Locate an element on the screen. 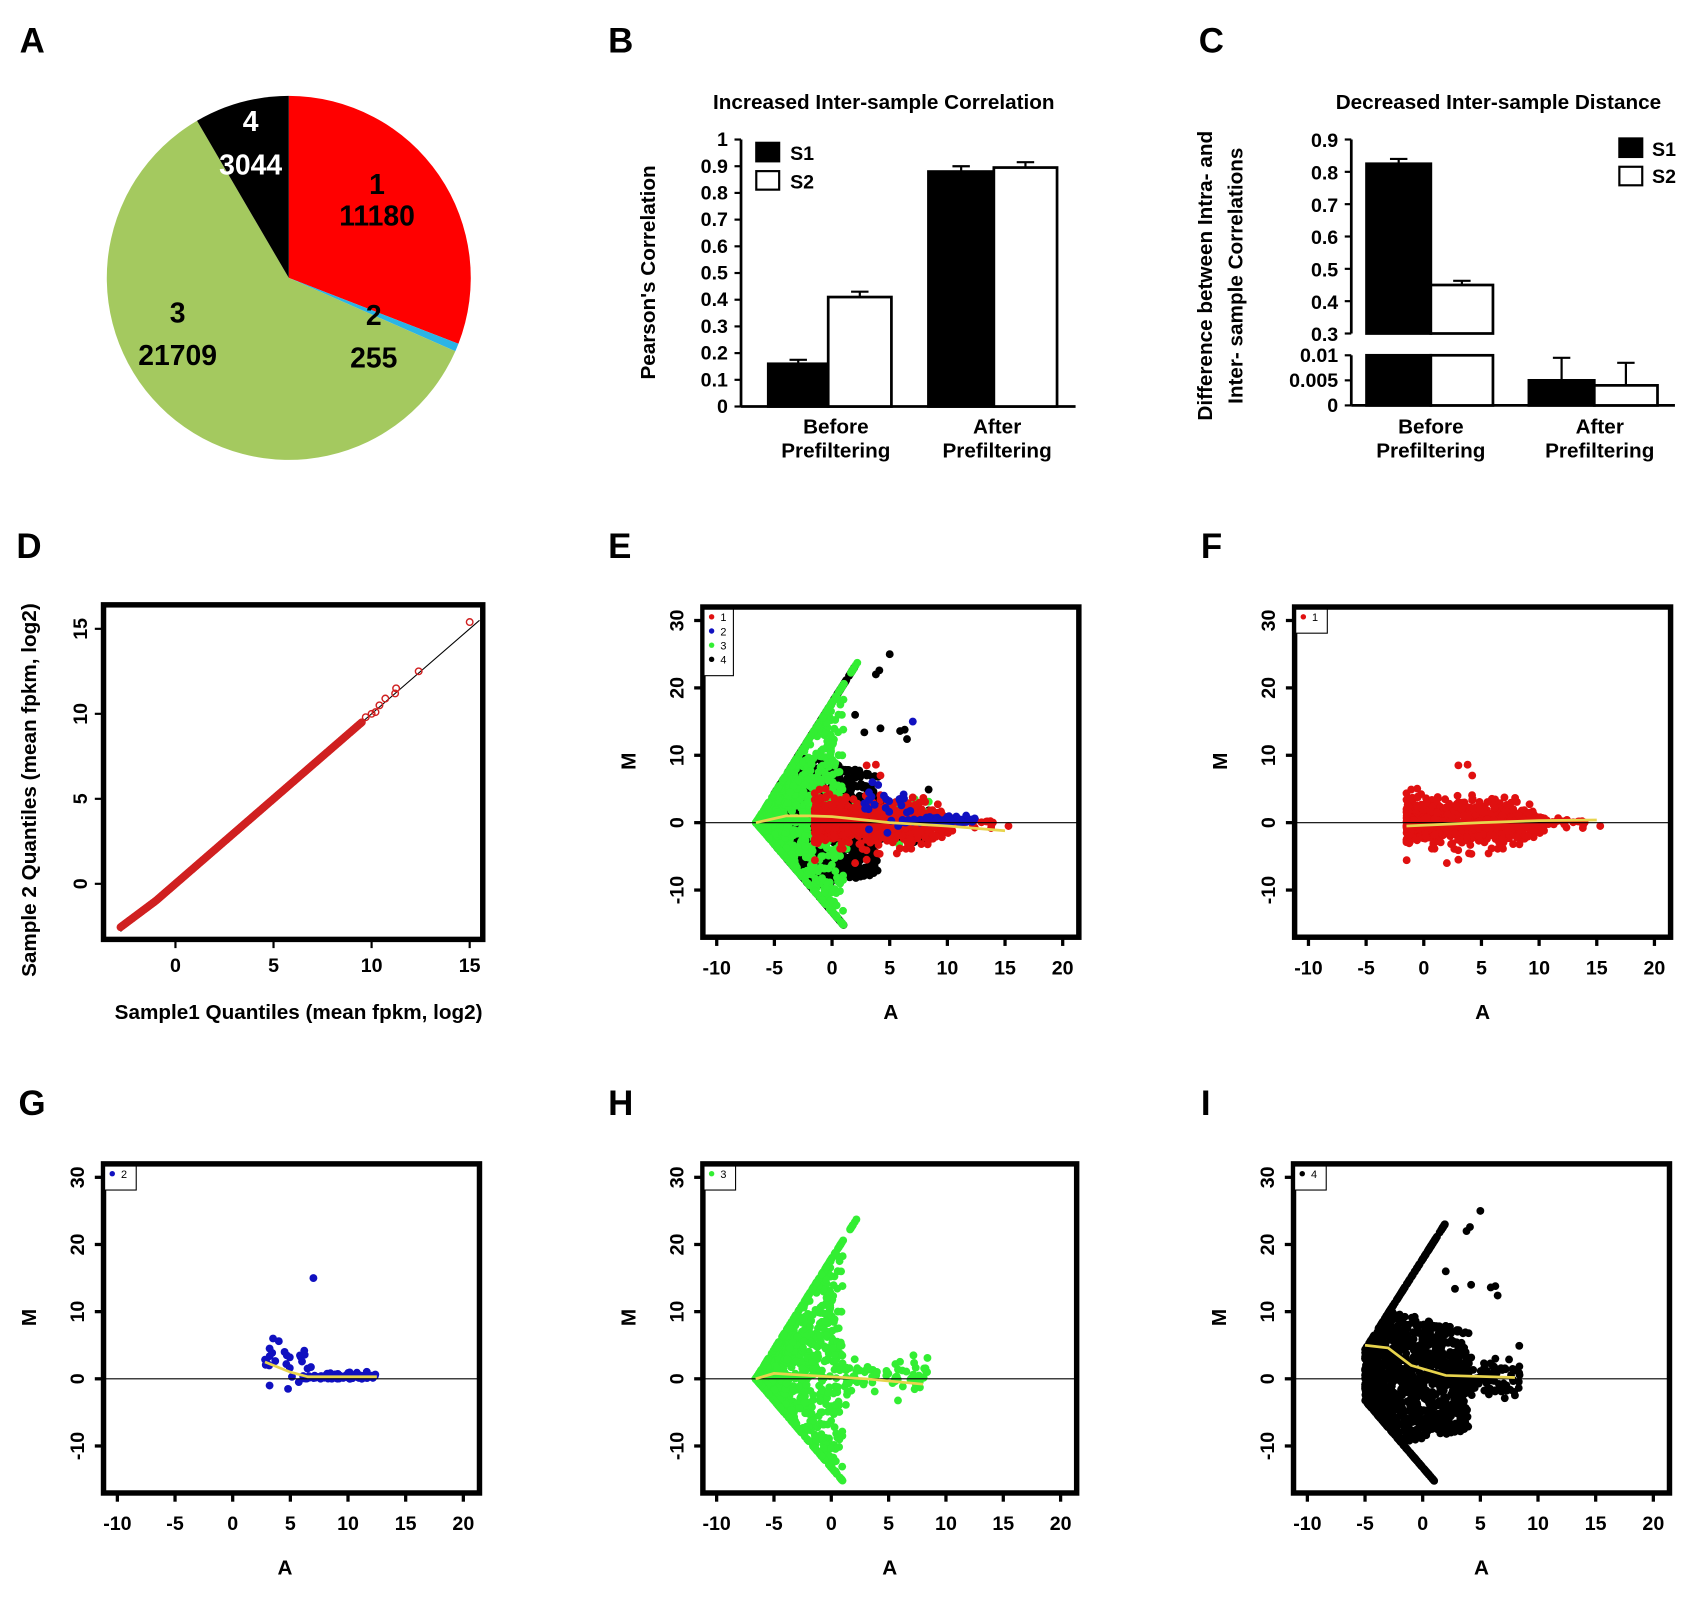 The width and height of the screenshot is (1700, 1602). x-category-label: Before is located at coordinates (1431, 427).